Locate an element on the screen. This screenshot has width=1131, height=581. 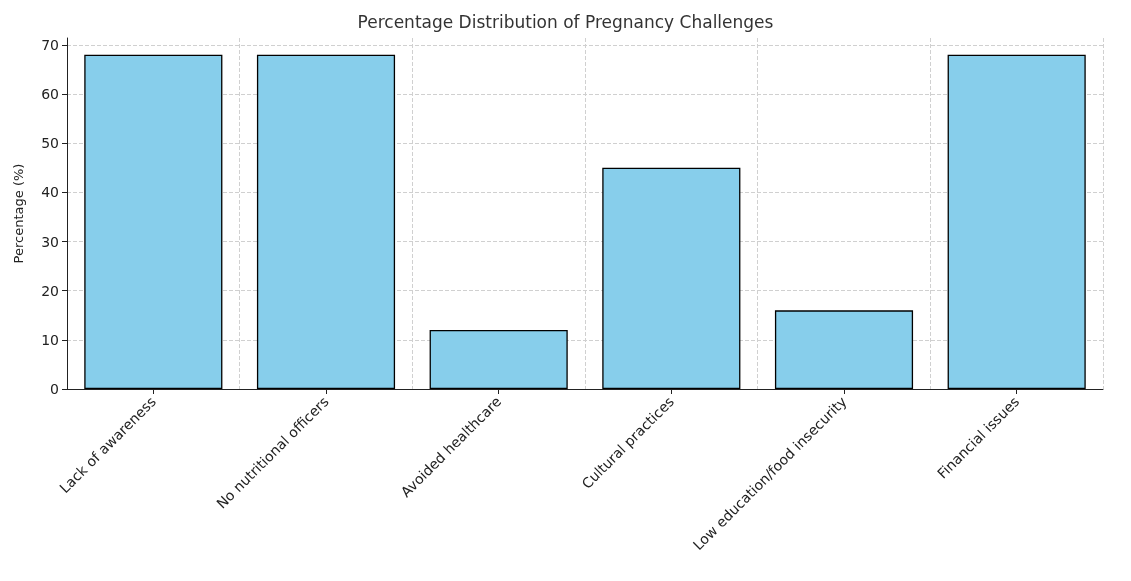
chart-title: Percentage Distribution of Pregnancy Challenges is located at coordinates (565, 21).